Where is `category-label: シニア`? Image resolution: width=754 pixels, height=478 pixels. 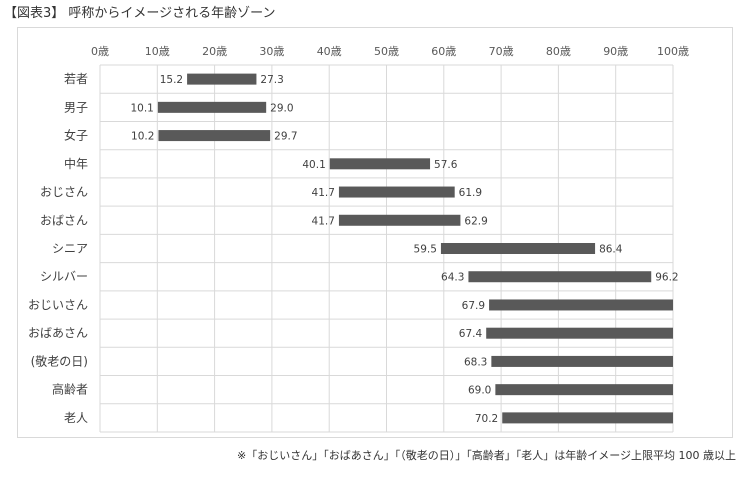 category-label: シニア is located at coordinates (70, 249).